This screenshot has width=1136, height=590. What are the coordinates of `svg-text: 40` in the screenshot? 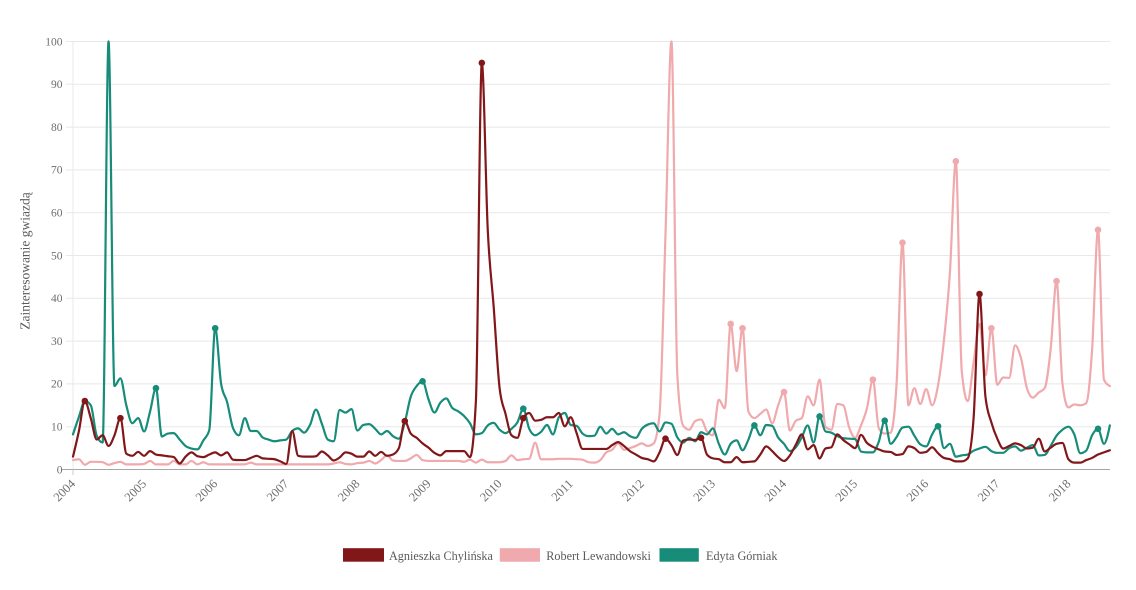 It's located at (57, 299).